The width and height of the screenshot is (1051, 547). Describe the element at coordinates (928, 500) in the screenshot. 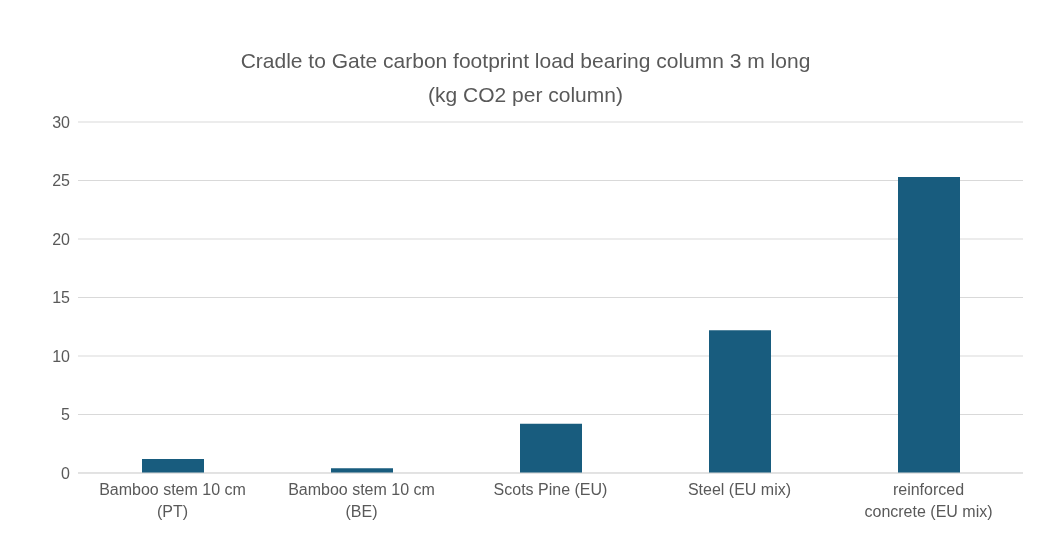

I see `x-tick-label: reinforced concrete (EU mix)` at that location.